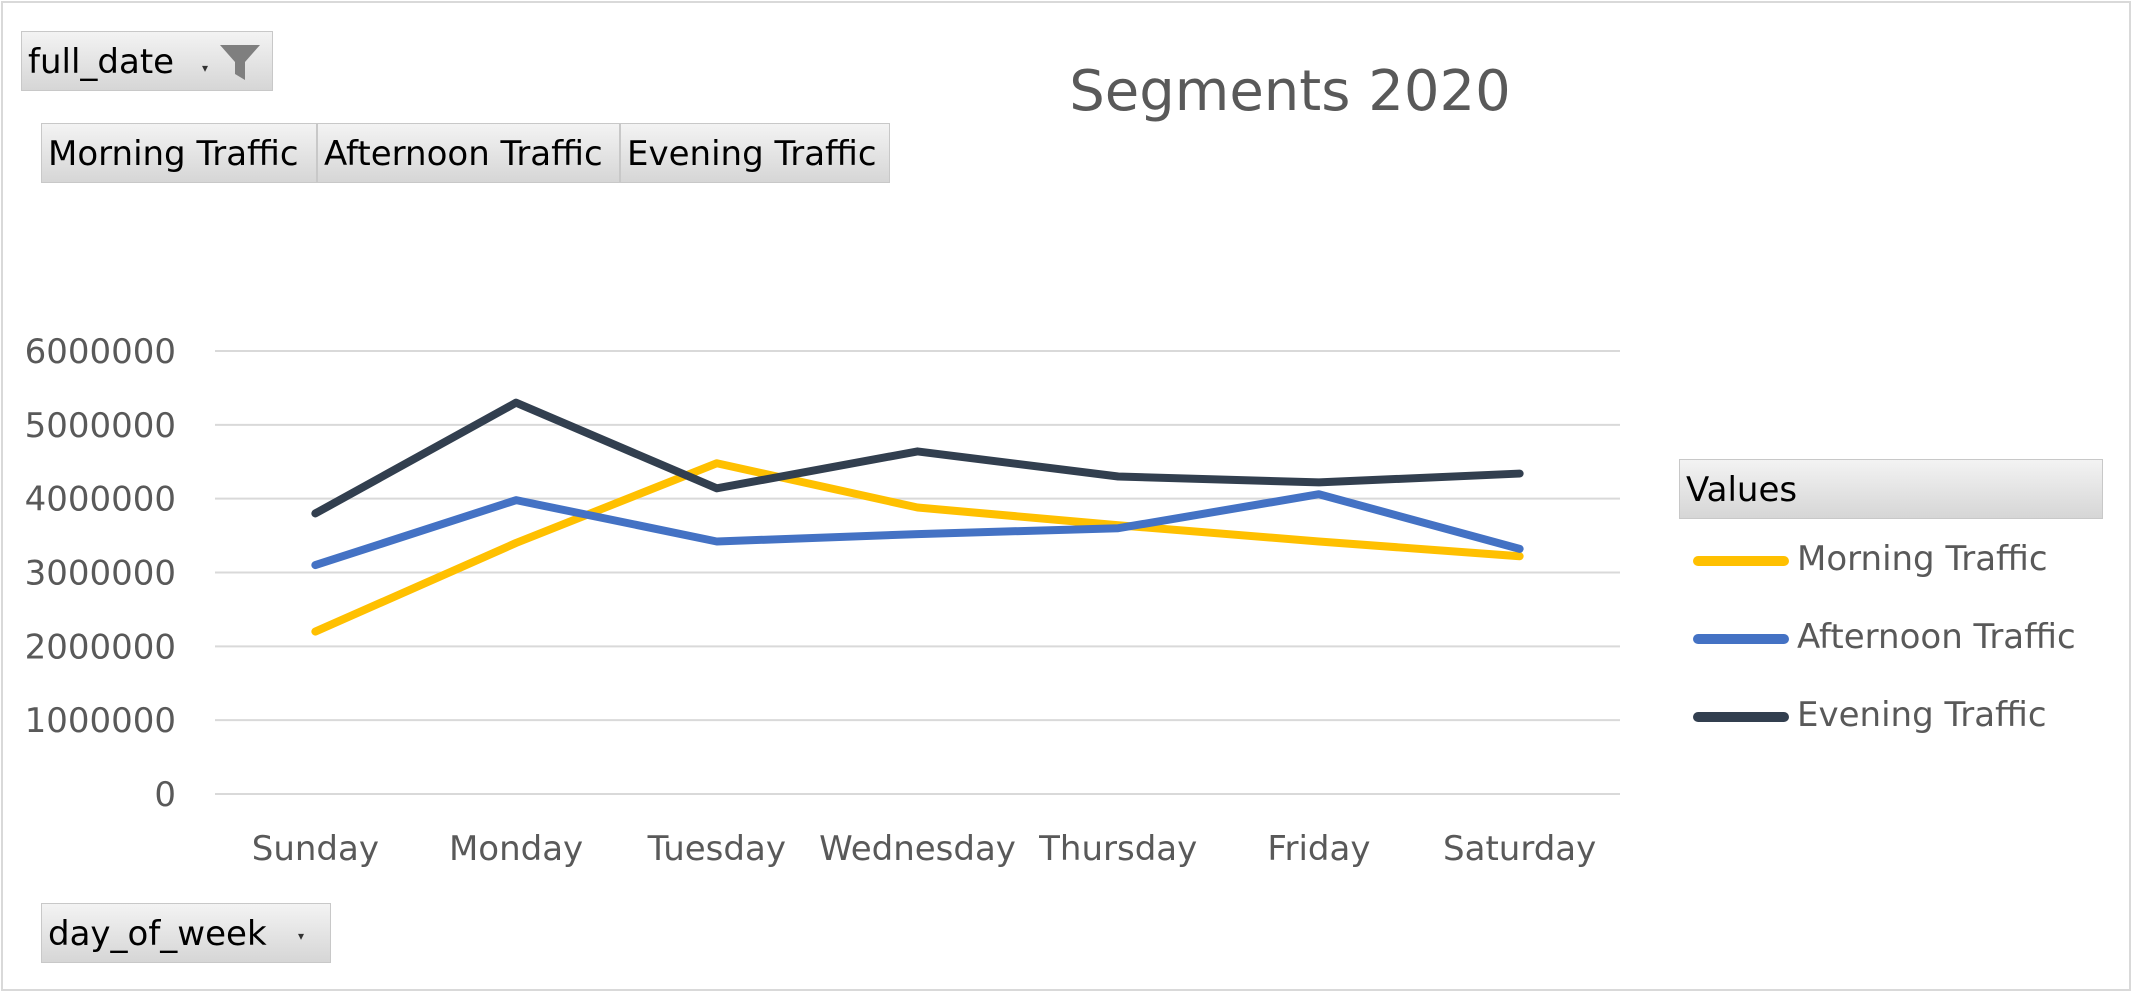 The image size is (2134, 994). I want to click on y-tick-label: 1000000, so click(100, 721).